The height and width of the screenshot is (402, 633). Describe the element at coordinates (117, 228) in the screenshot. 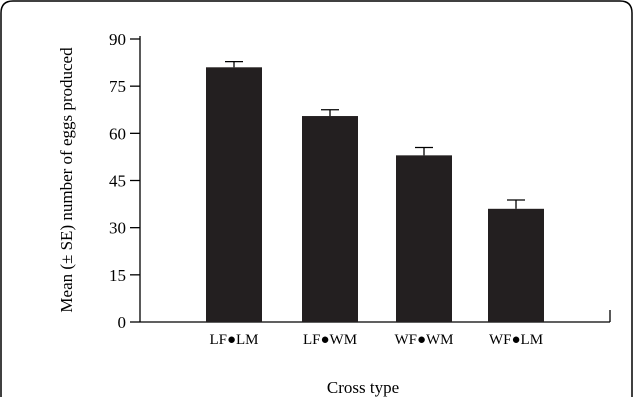

I see `y-tick-label: 30` at that location.